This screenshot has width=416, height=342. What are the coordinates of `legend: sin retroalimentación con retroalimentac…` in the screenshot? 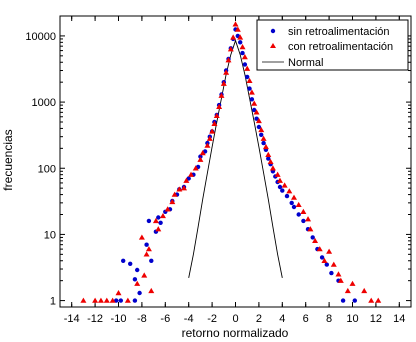 It's located at (332, 45).